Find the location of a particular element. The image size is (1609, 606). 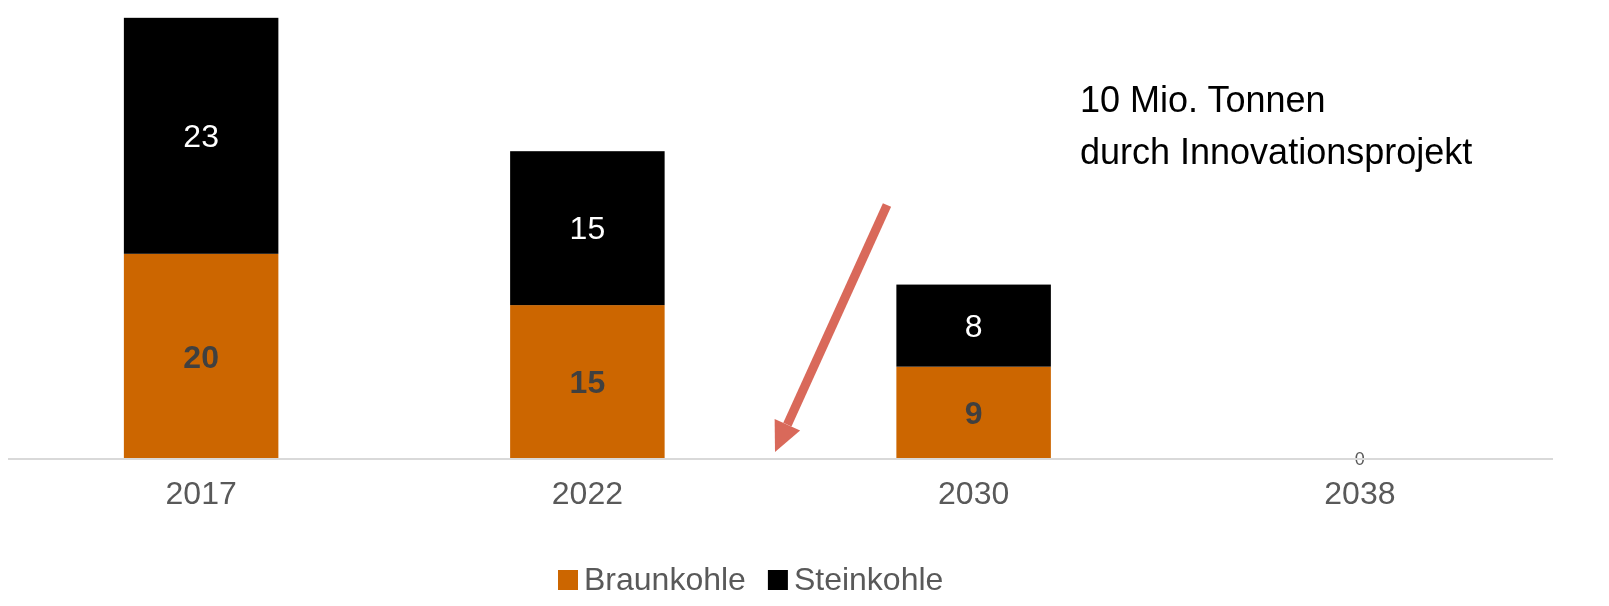

x-tick-label: 2038 is located at coordinates (1360, 492).